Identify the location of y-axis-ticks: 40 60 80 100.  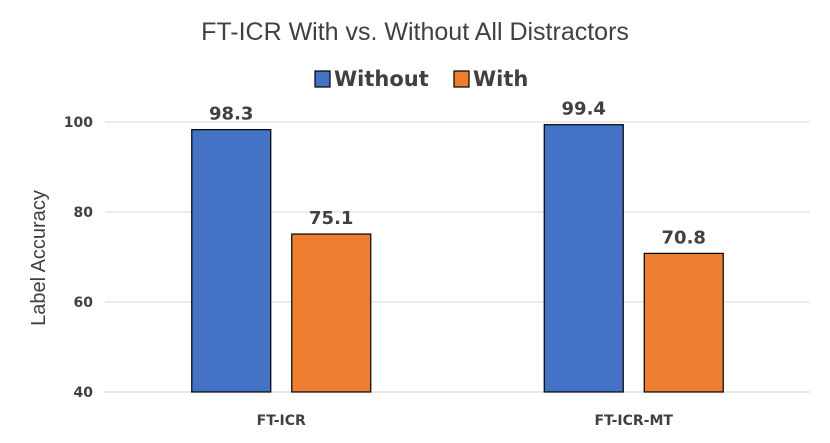
(78, 258).